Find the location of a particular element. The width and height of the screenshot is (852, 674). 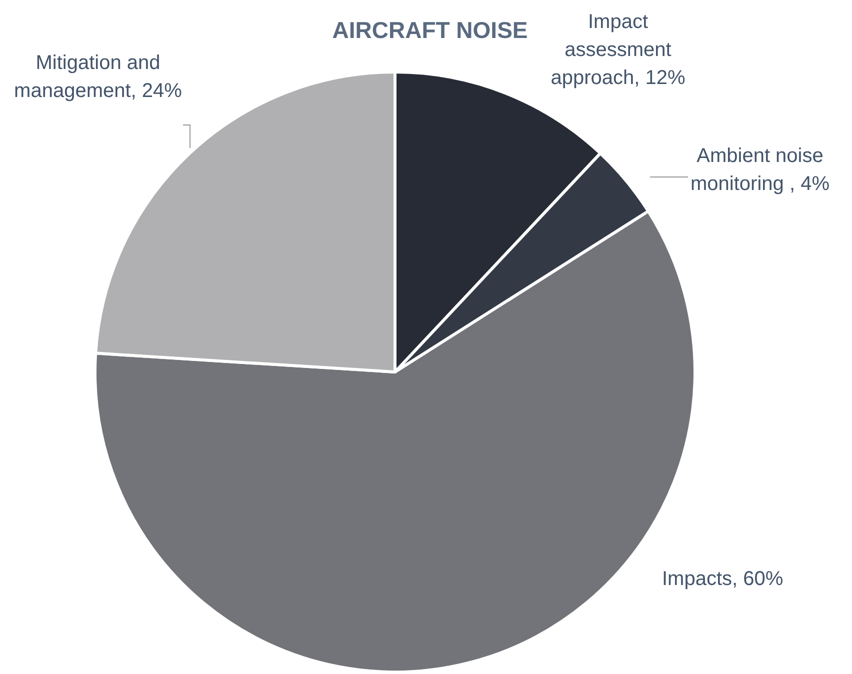

slice-label: Impacts, 60% is located at coordinates (723, 579).